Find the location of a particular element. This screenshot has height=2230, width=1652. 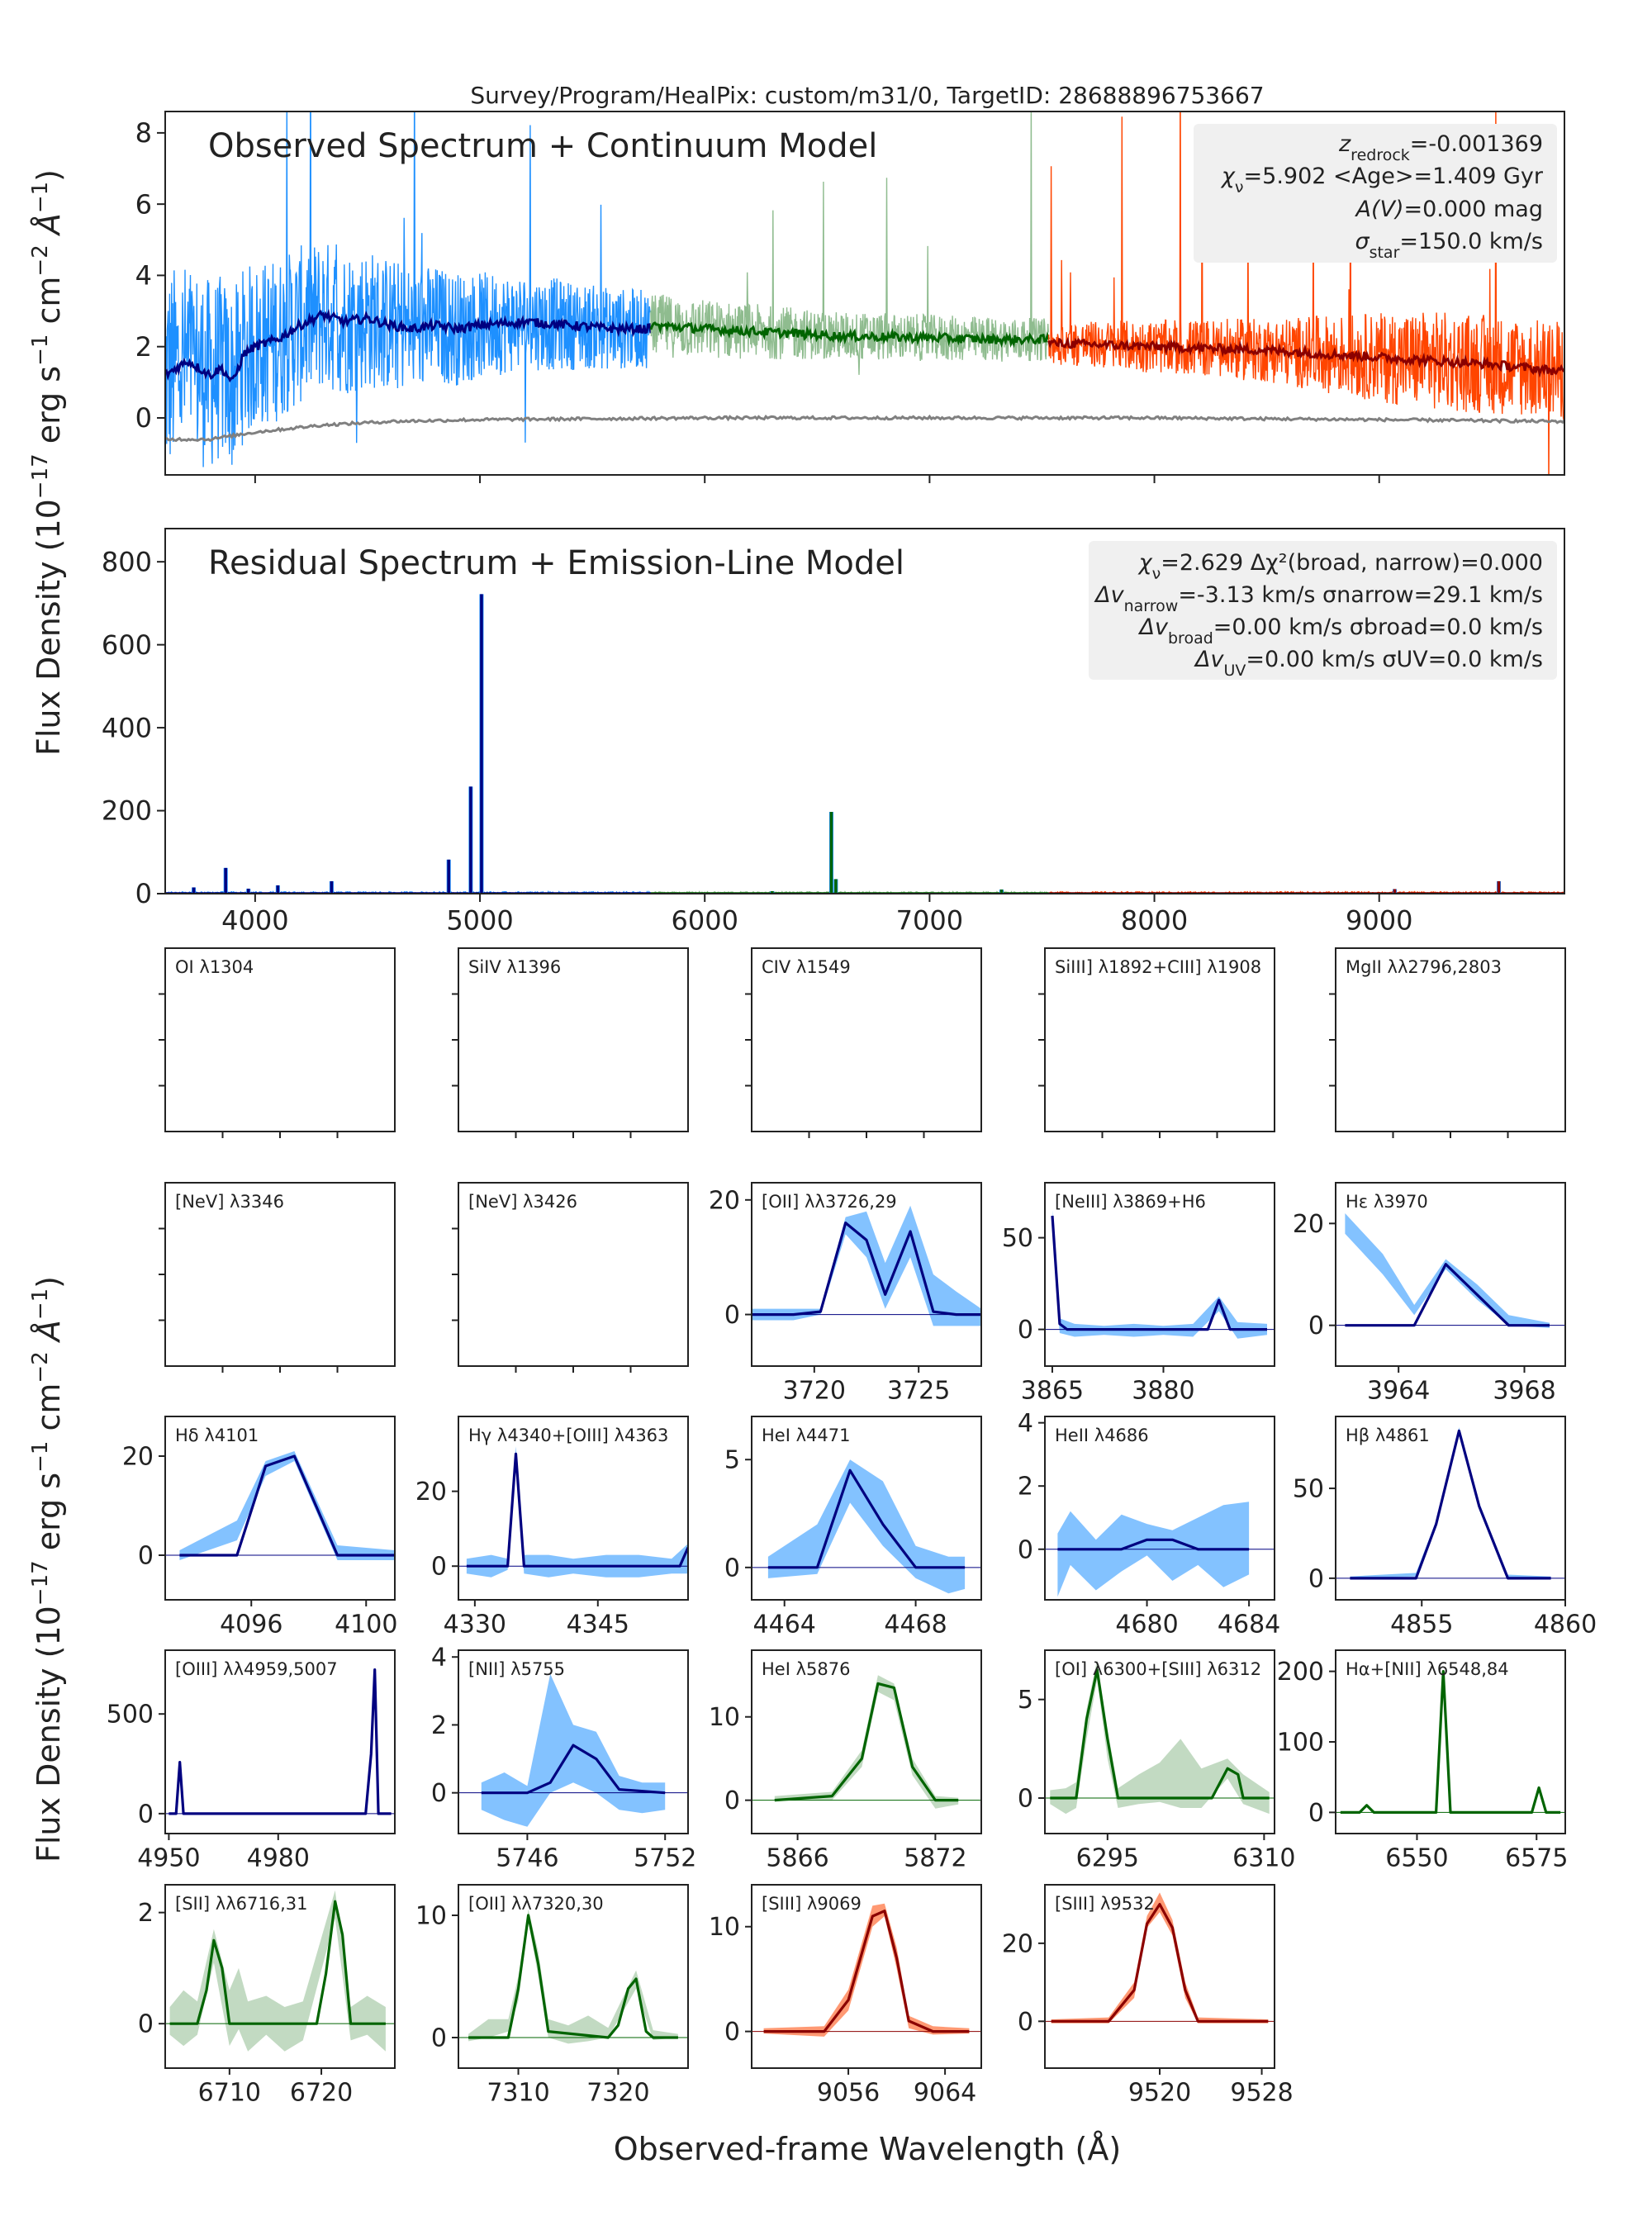

x-tick-label: 4680 is located at coordinates (1146, 1625).